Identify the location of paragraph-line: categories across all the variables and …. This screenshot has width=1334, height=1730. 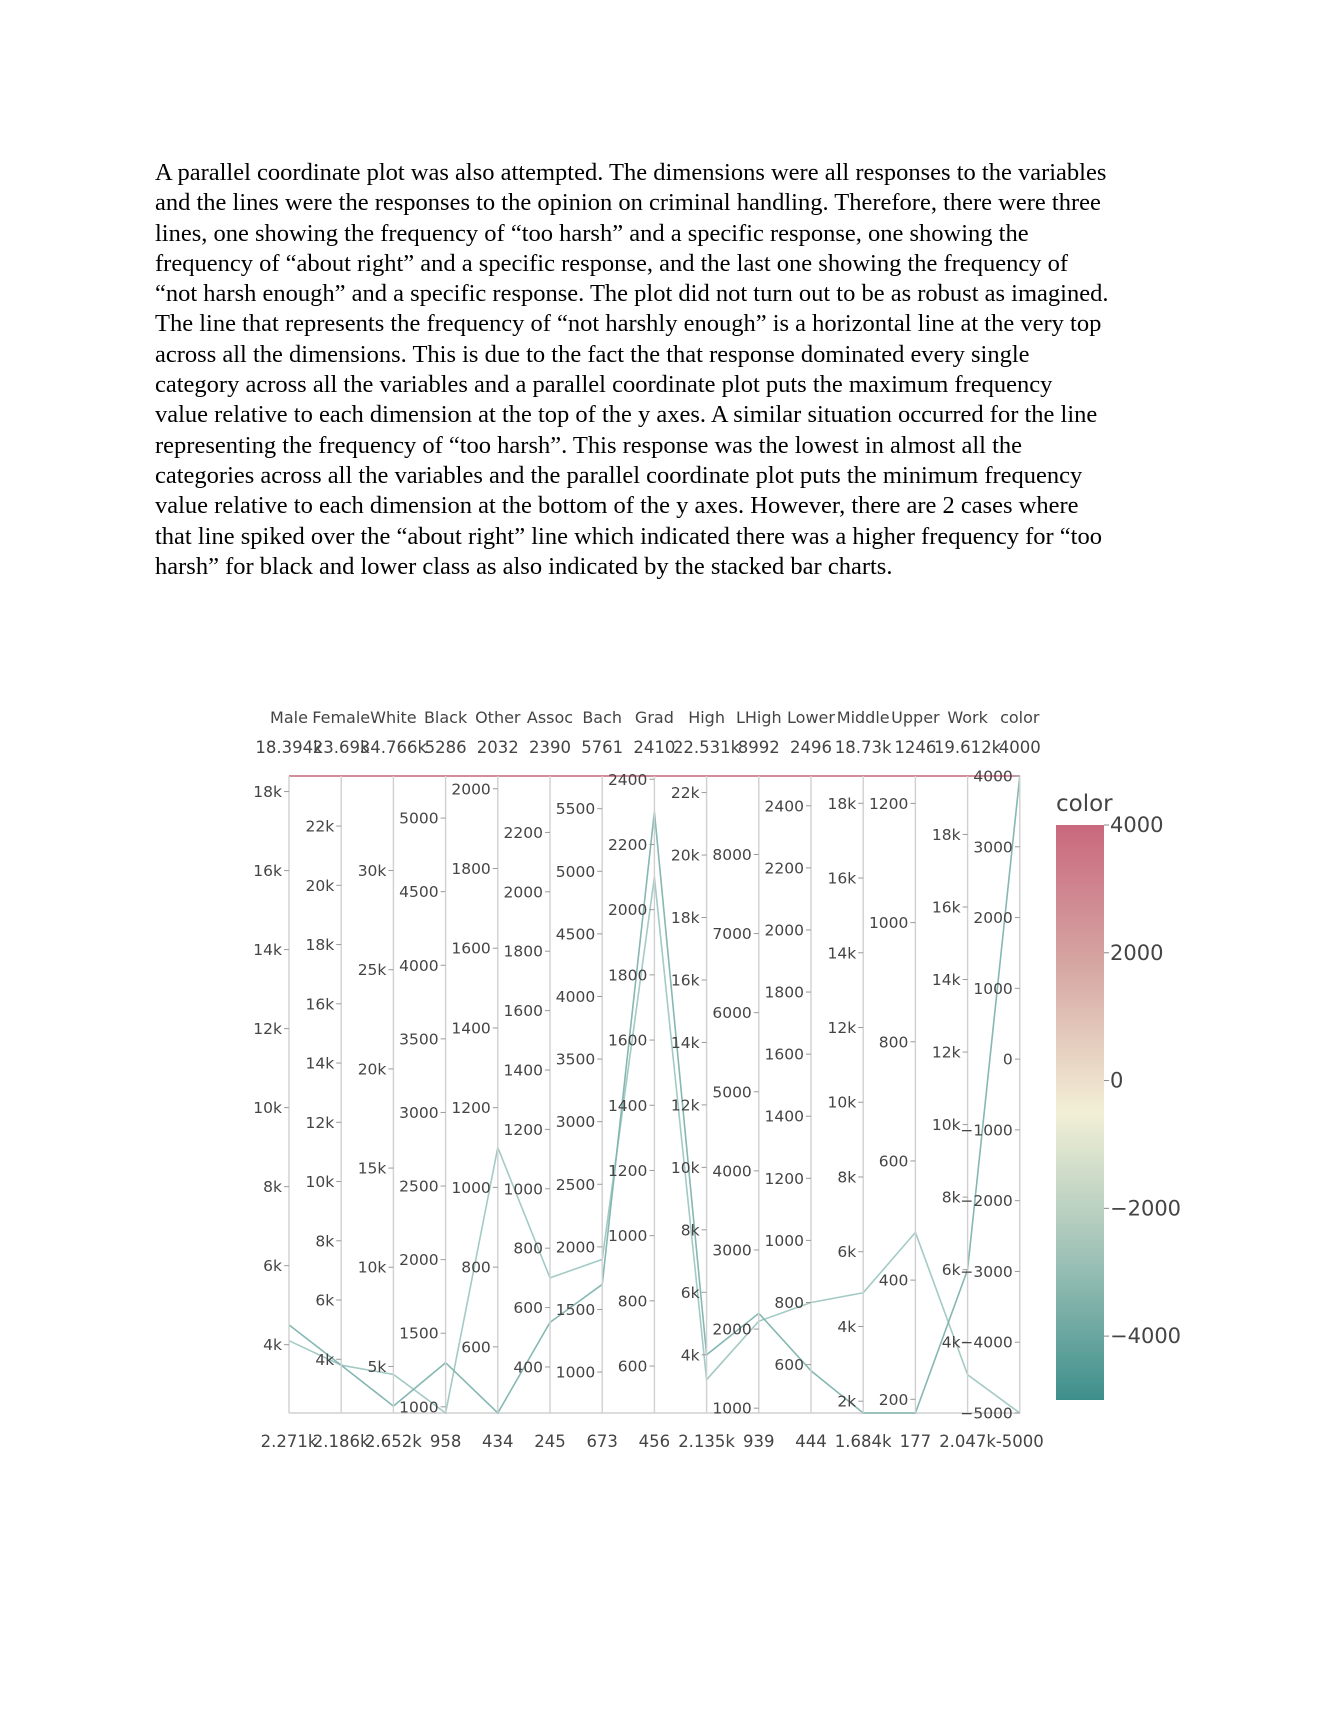
(619, 475).